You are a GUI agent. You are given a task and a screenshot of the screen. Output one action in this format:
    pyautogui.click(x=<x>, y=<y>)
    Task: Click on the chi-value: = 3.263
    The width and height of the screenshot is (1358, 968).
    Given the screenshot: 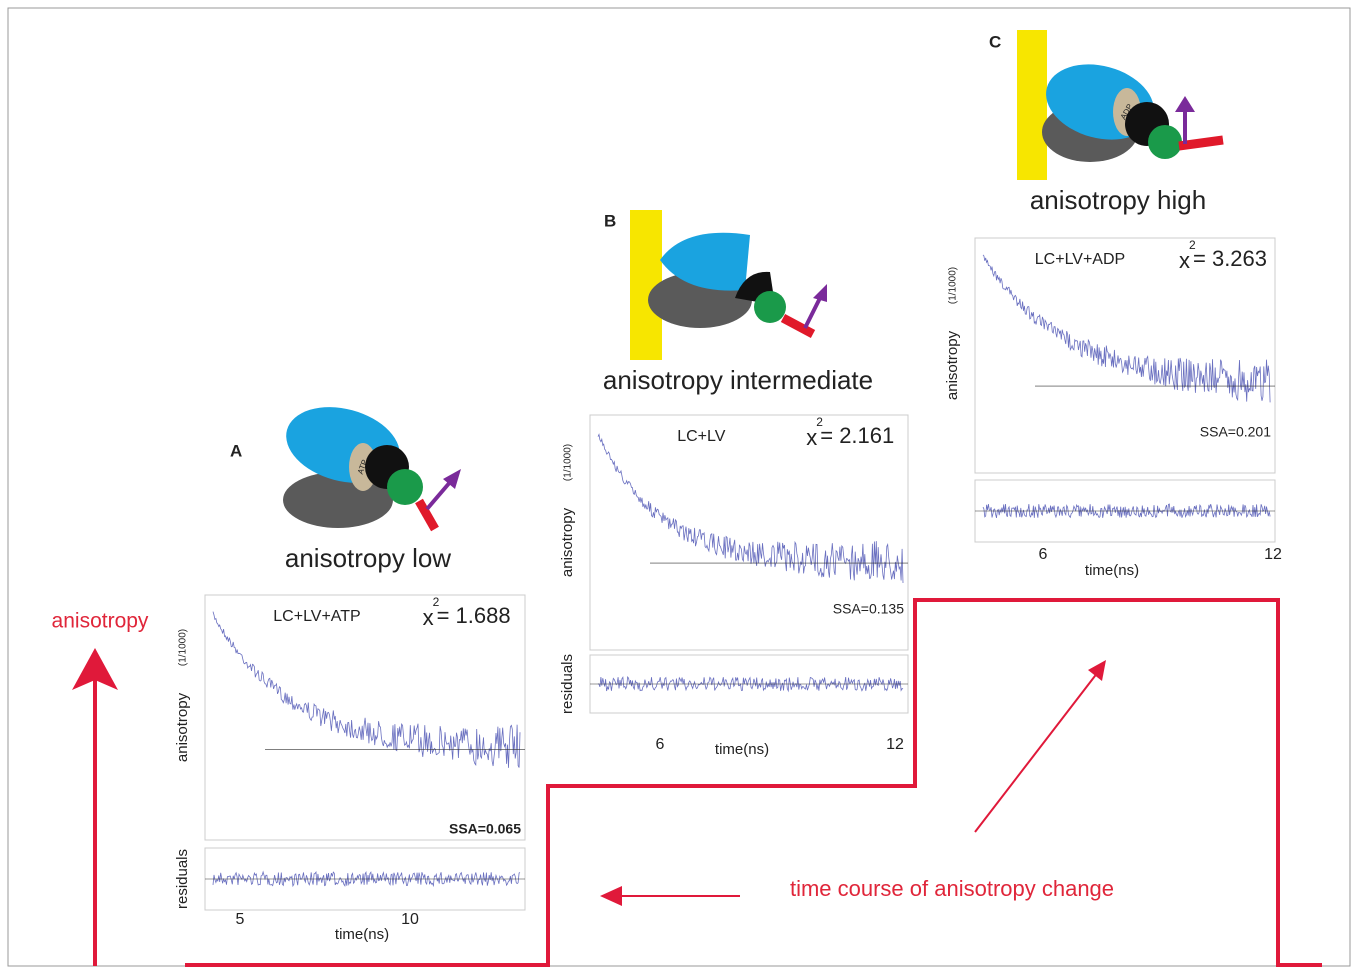 What is the action you would take?
    pyautogui.click(x=1230, y=258)
    